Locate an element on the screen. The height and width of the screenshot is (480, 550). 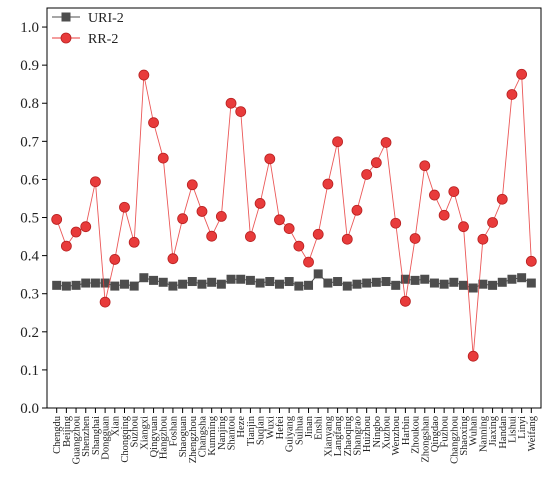
x-tick-label: Wuhan is located at coordinates (474, 430).